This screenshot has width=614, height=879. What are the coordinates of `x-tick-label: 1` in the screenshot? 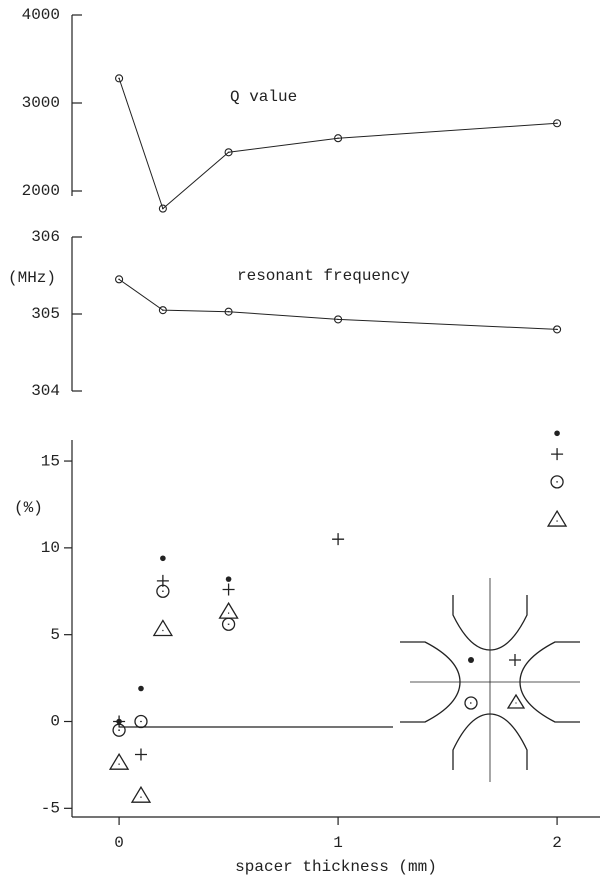 It's located at (338, 843).